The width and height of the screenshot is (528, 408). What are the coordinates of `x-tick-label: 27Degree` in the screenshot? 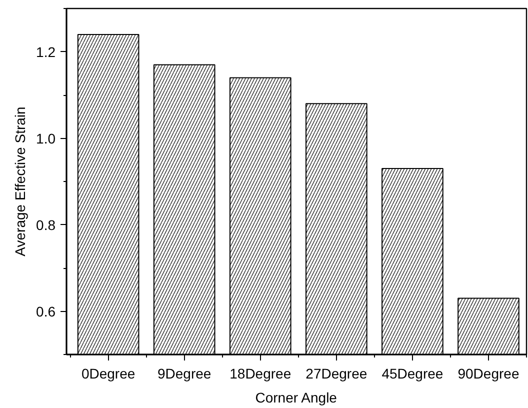 It's located at (337, 374).